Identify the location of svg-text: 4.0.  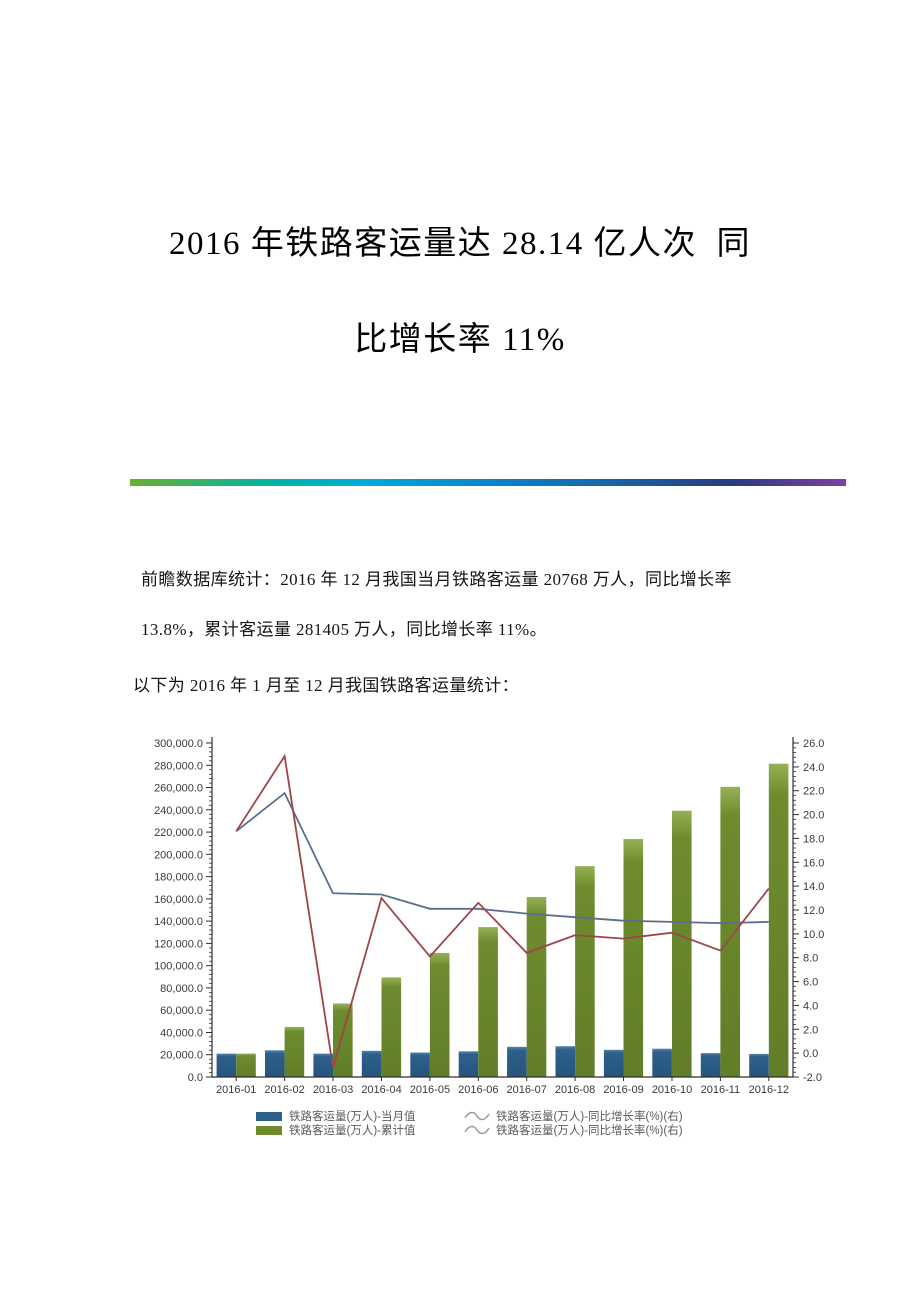
(810, 1006).